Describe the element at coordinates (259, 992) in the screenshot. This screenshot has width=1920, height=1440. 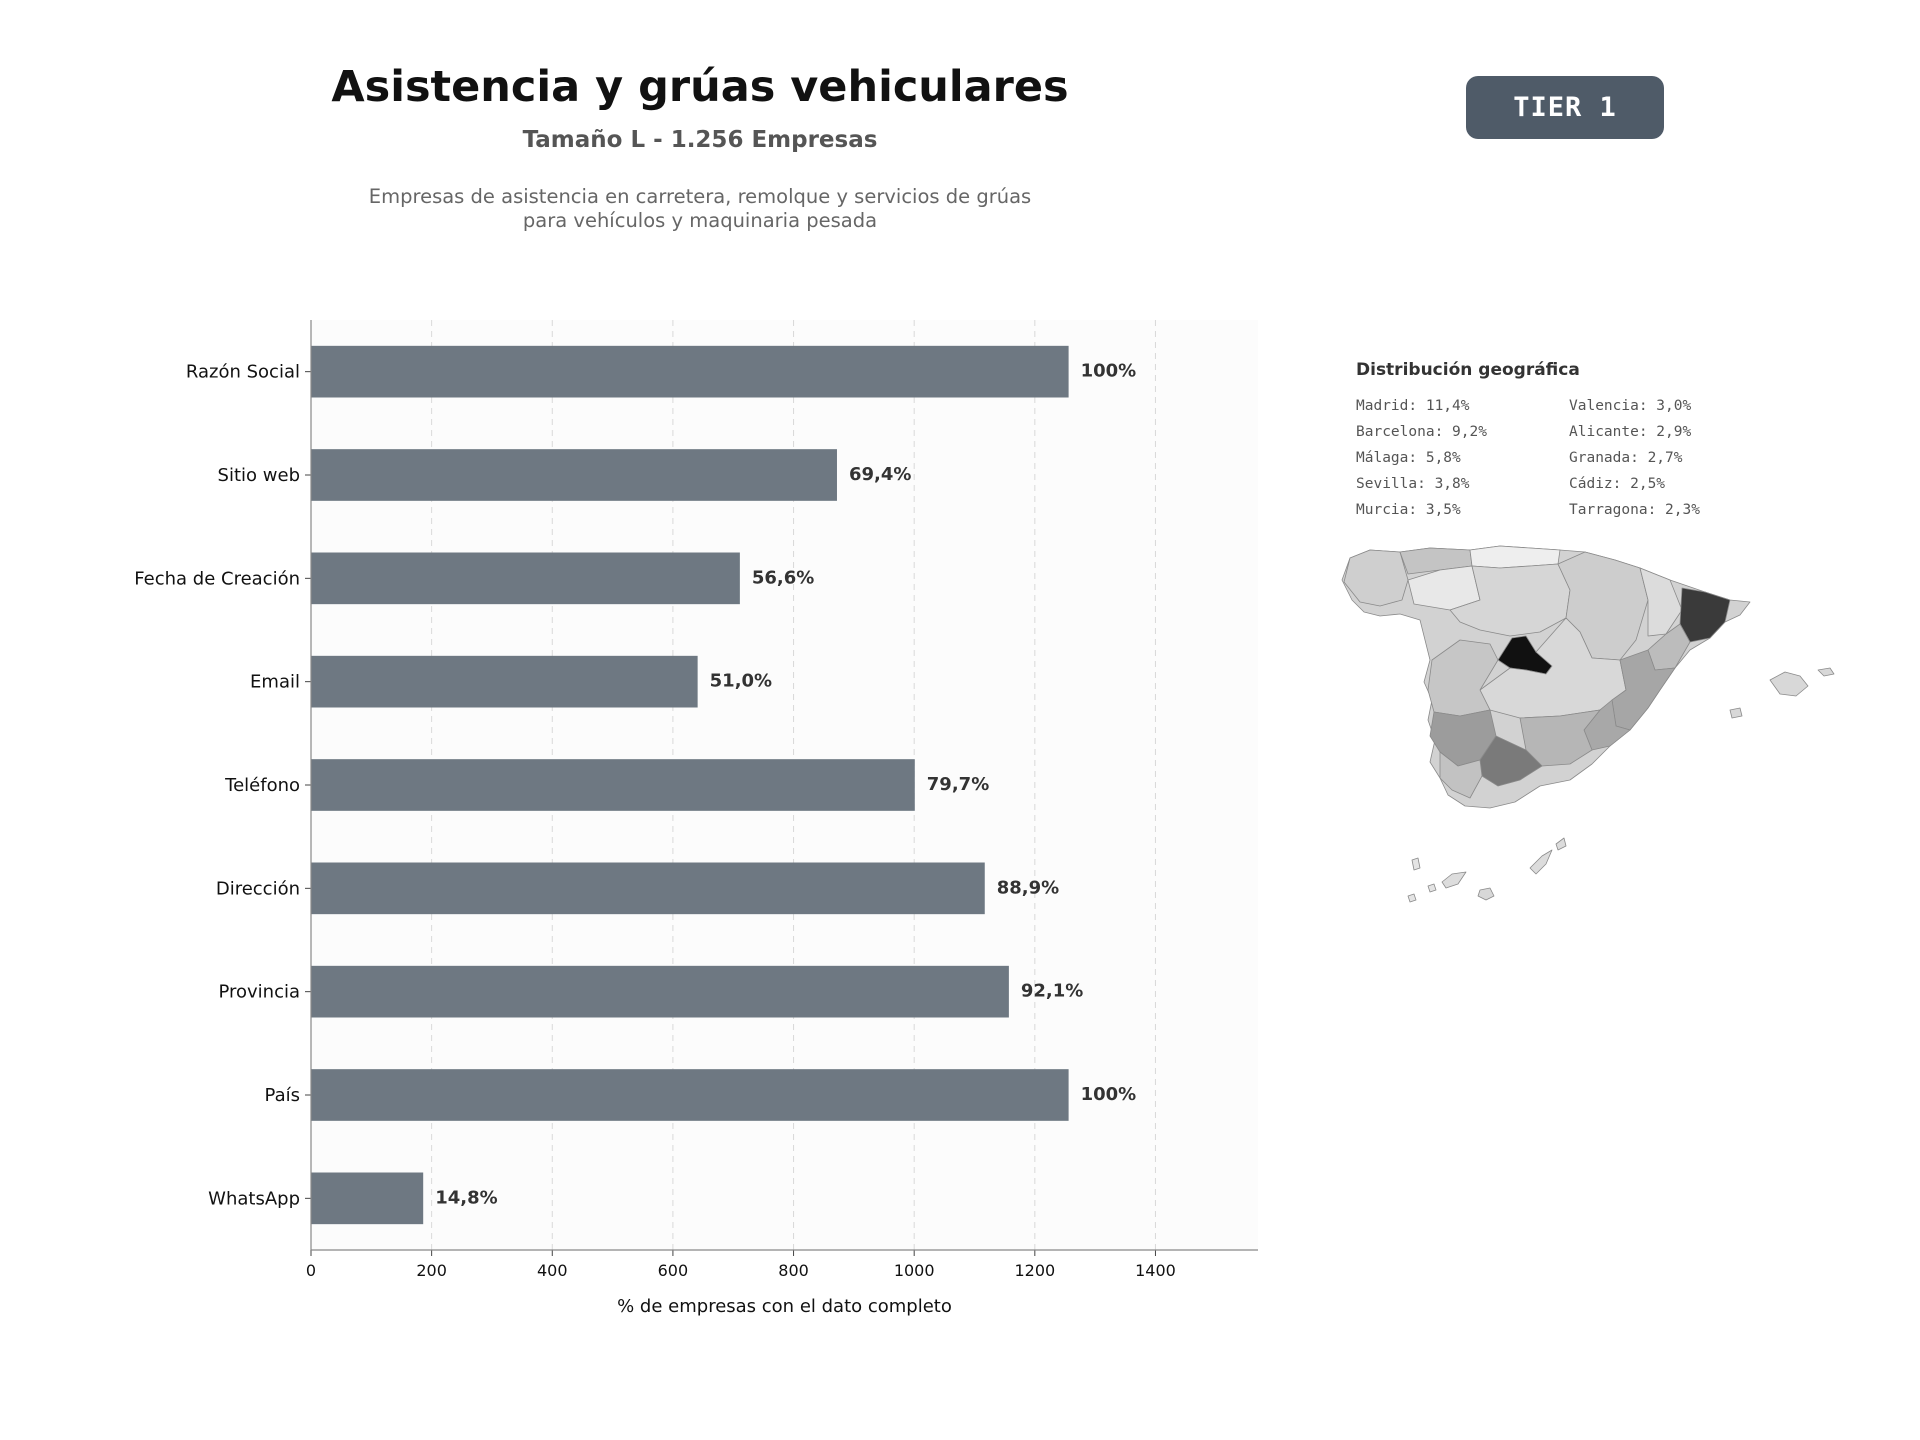
I see `y-tick-label: Provincia` at that location.